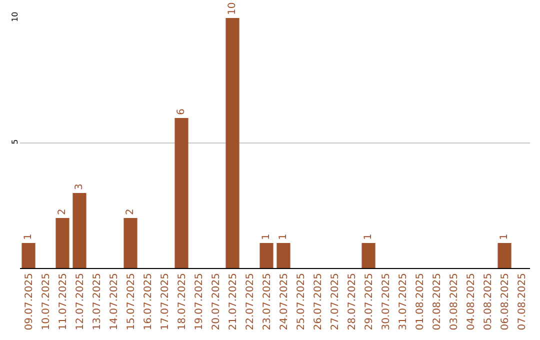 The height and width of the screenshot is (340, 540). I want to click on x-tick-label: 20.07.2025, so click(216, 301).